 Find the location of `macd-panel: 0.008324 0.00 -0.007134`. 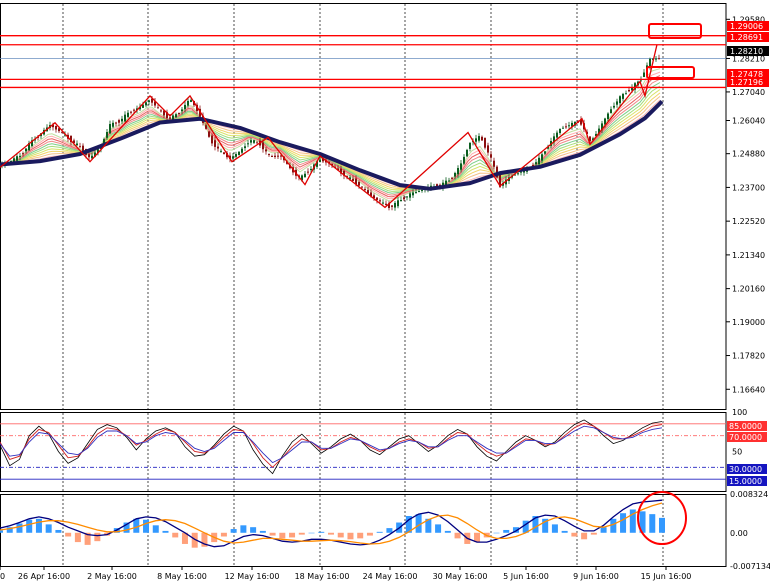

macd-panel: 0.008324 0.00 -0.007134 is located at coordinates (385, 530).